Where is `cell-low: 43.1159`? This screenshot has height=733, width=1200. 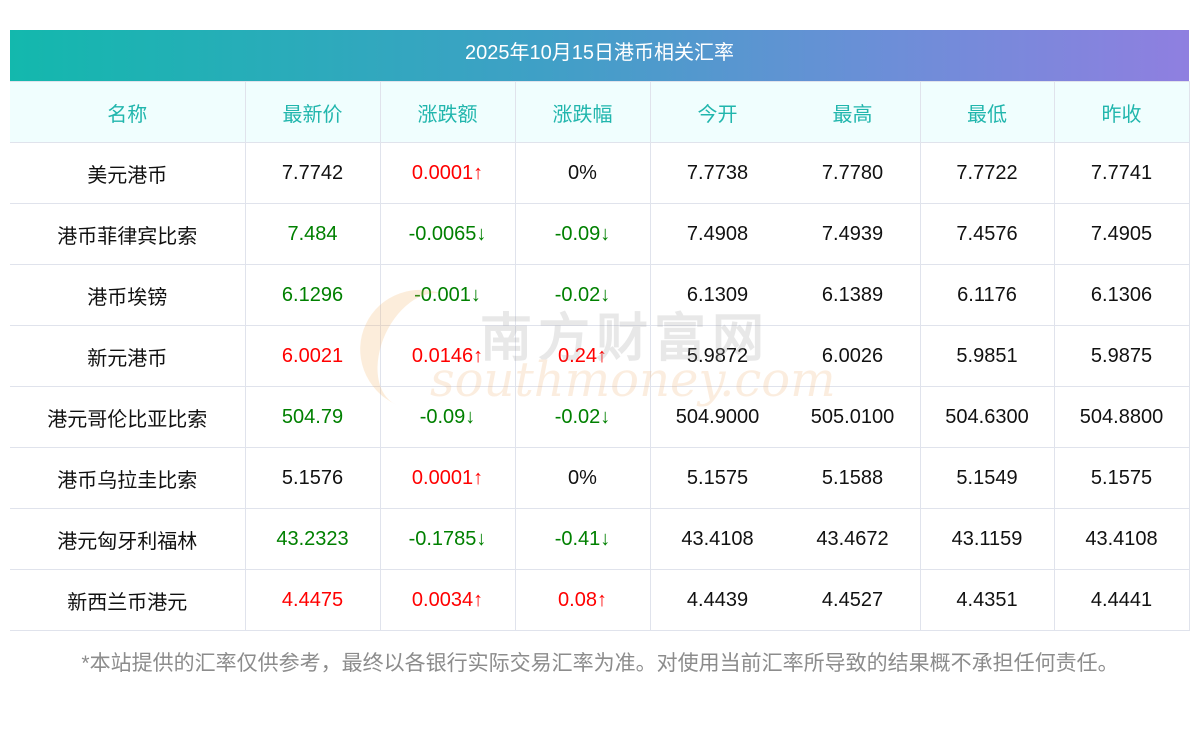 cell-low: 43.1159 is located at coordinates (987, 539).